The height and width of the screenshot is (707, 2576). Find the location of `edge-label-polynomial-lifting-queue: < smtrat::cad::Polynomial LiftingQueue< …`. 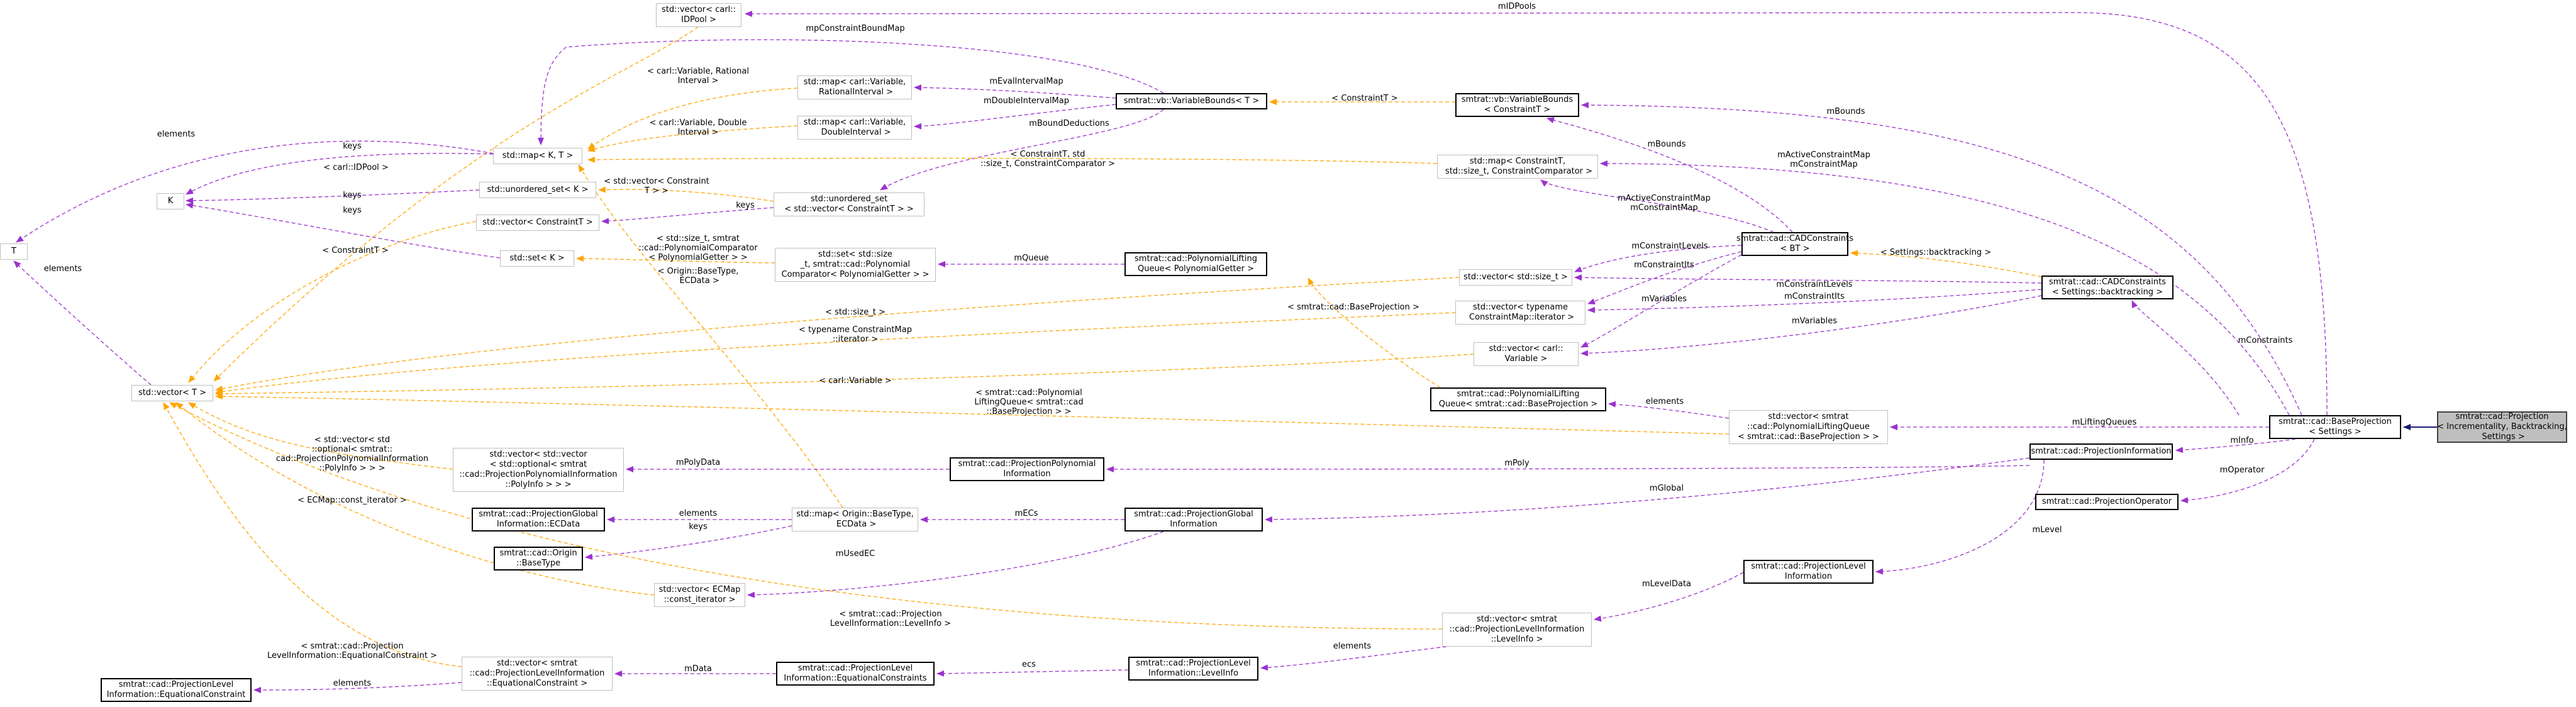

edge-label-polynomial-lifting-queue: < smtrat::cad::Polynomial LiftingQueue< … is located at coordinates (1029, 402).